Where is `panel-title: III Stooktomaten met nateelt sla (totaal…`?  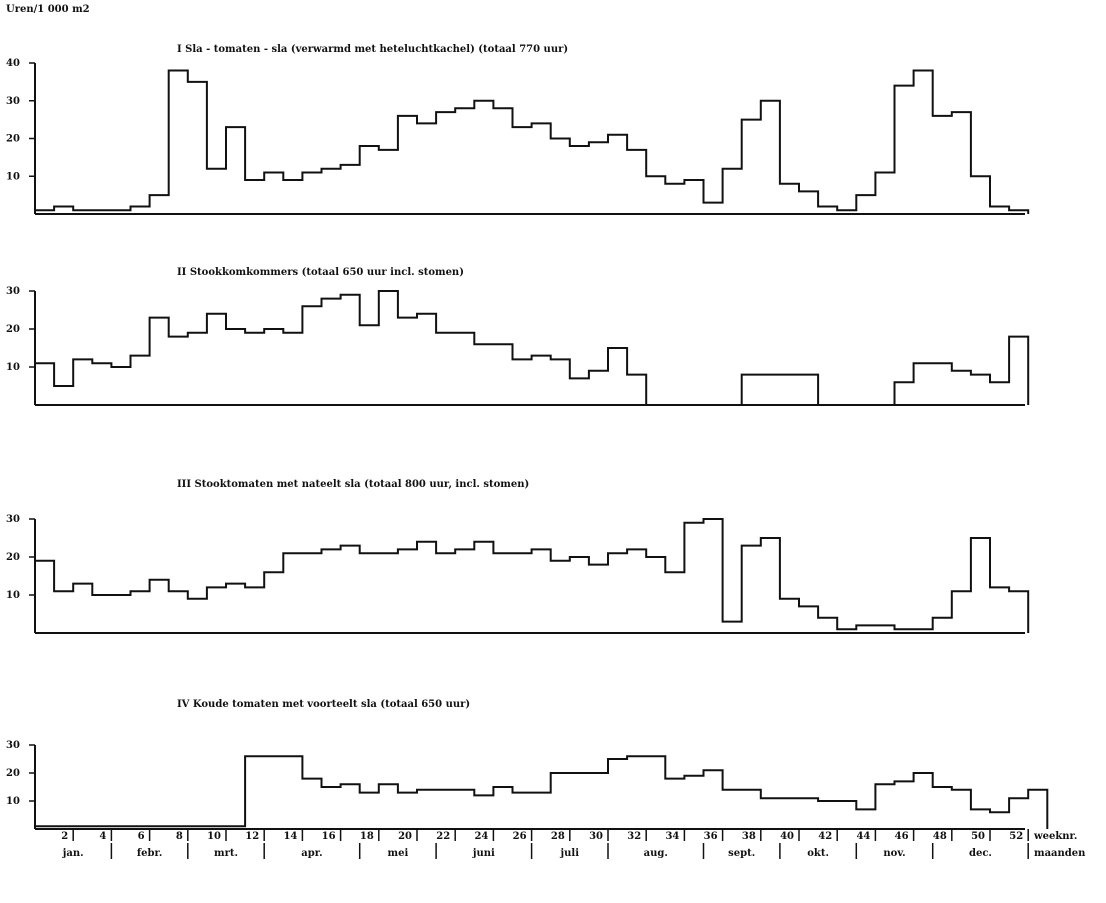
panel-title: III Stooktomaten met nateelt sla (totaal… is located at coordinates (353, 484).